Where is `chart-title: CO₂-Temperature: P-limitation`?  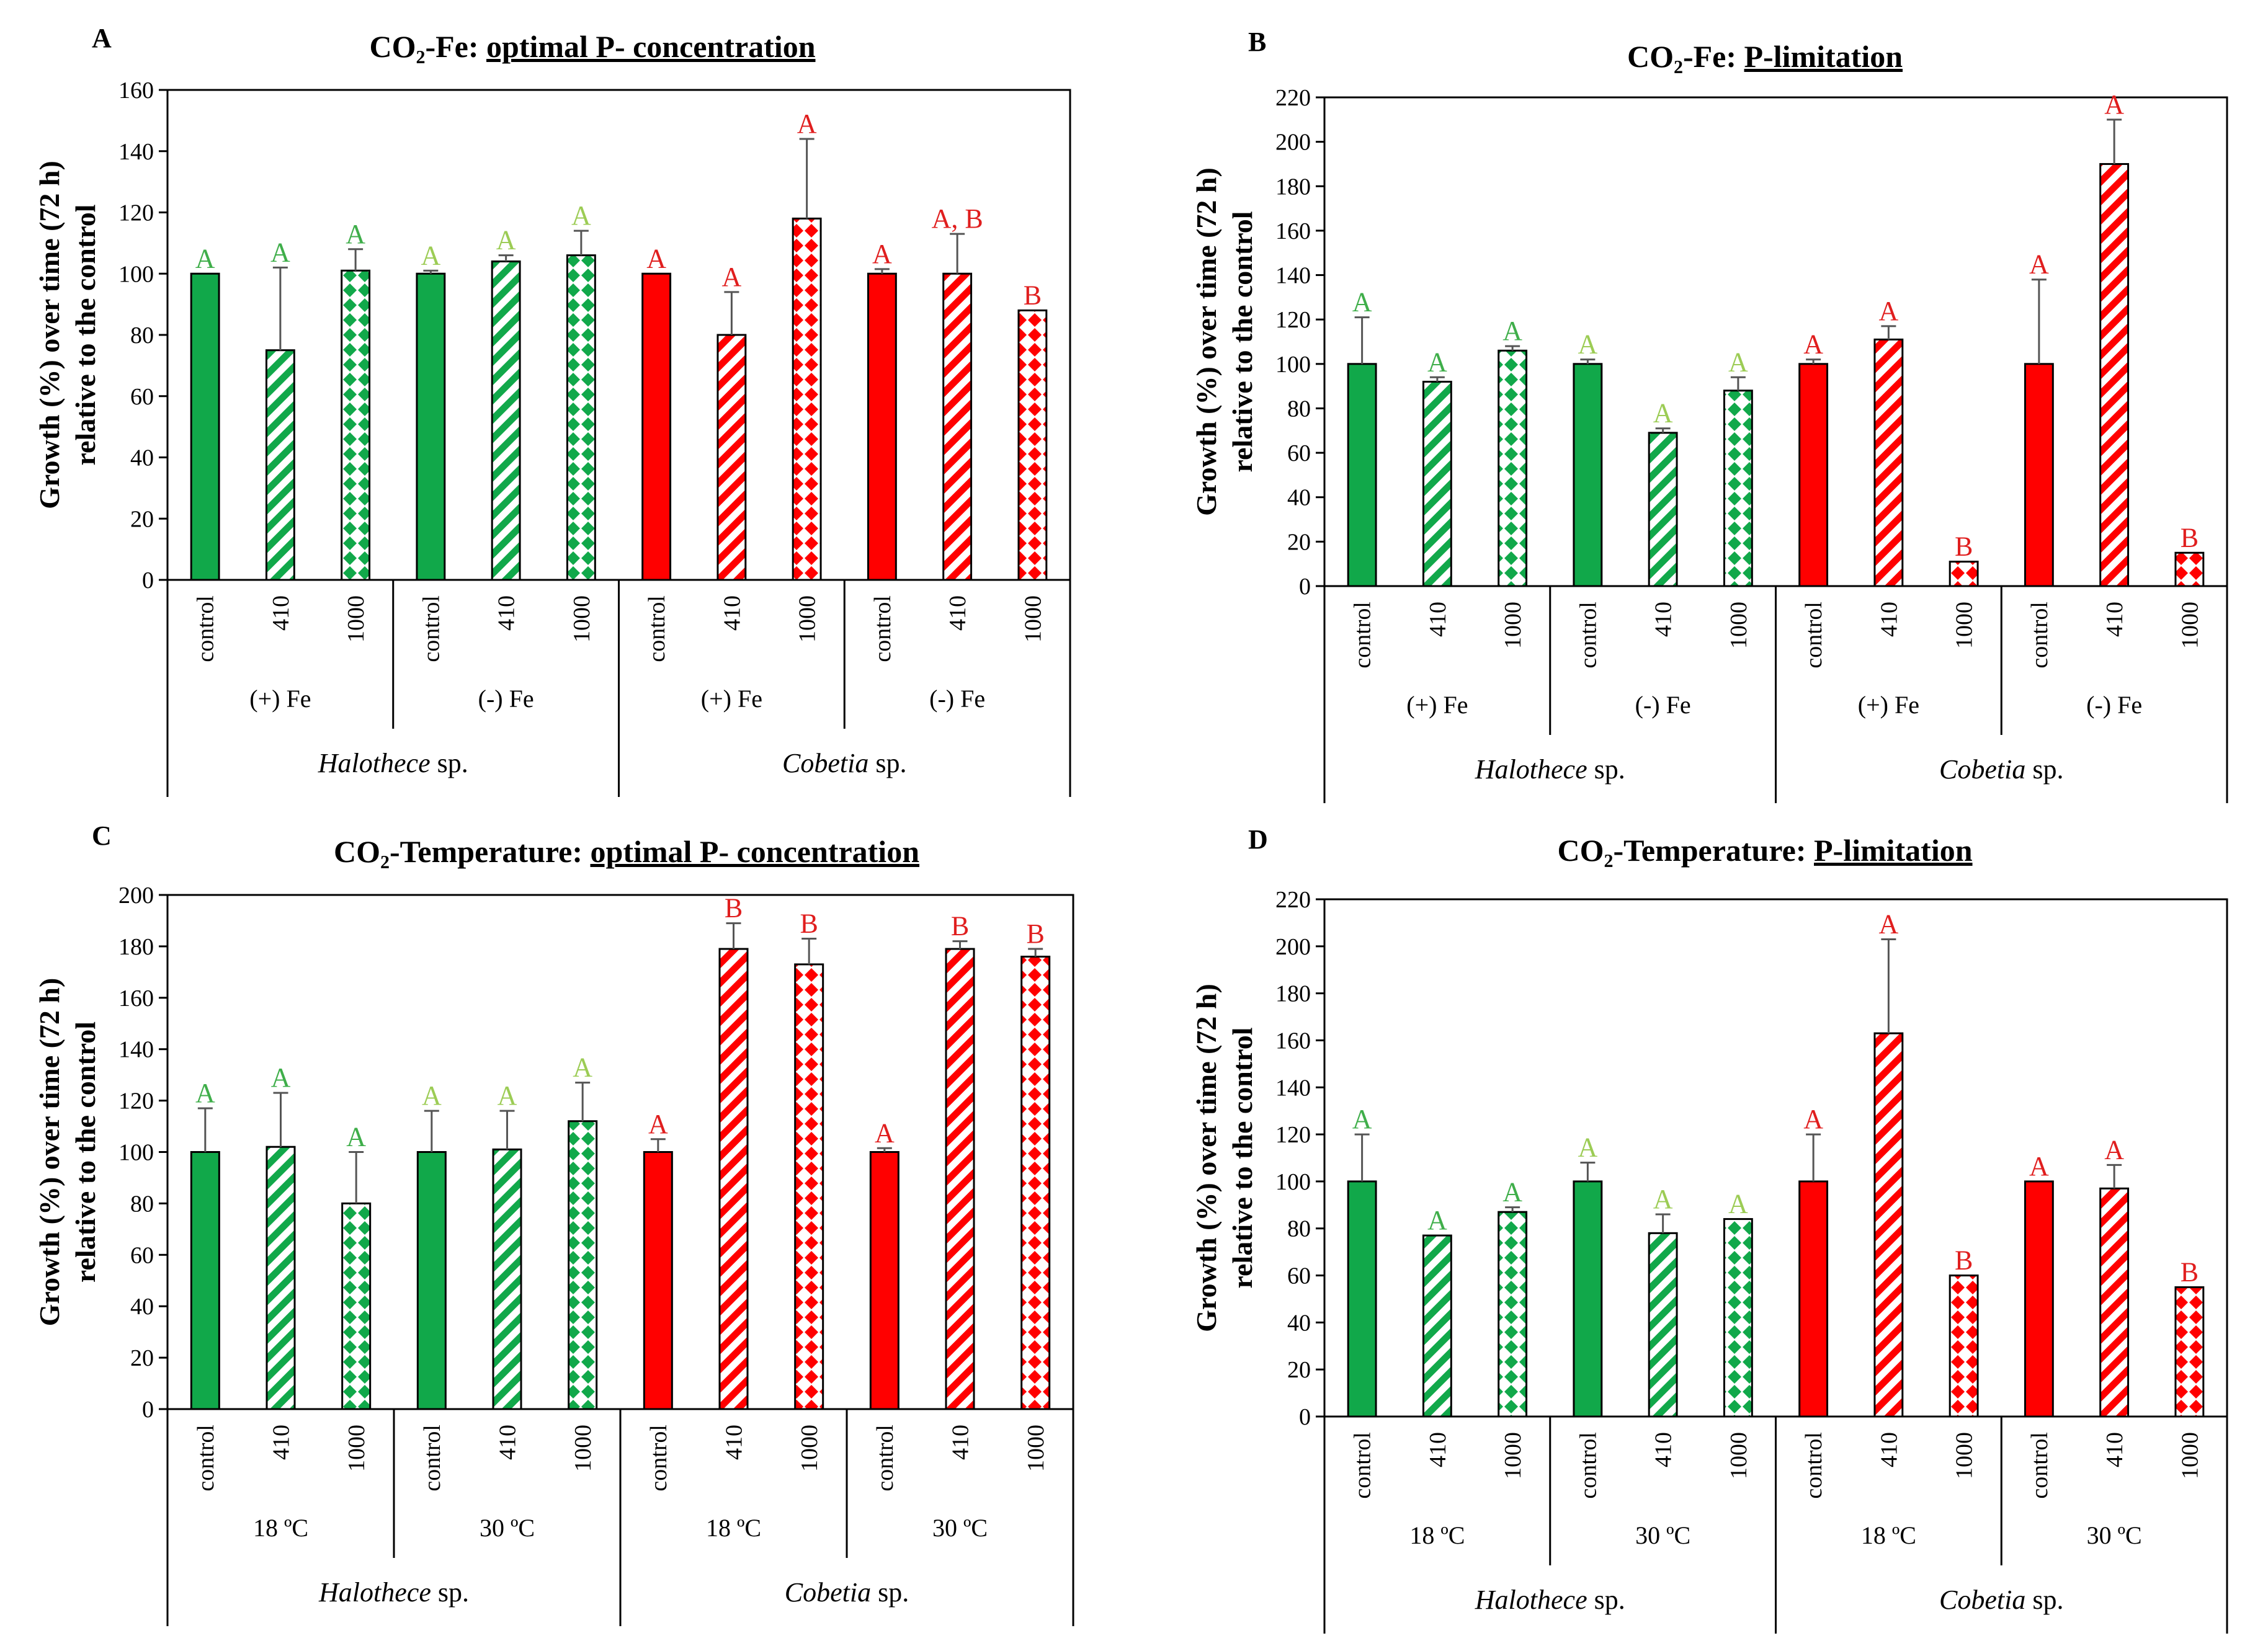
chart-title: CO₂-Temperature: P-limitation is located at coordinates (1764, 850).